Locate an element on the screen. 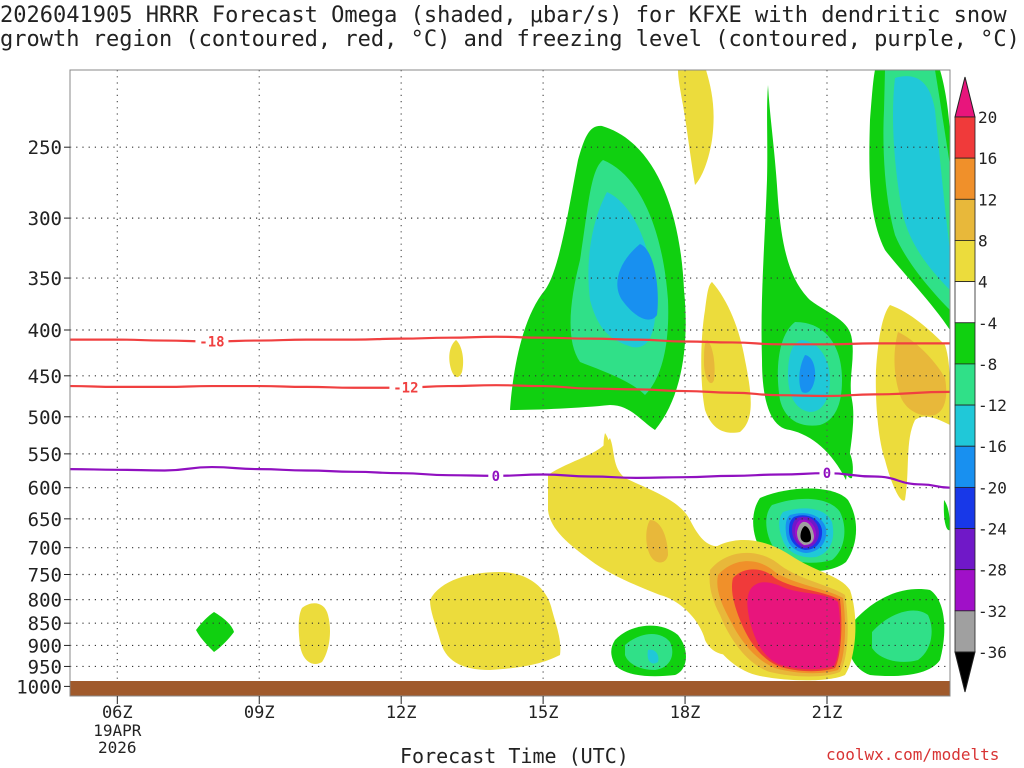 The width and height of the screenshot is (1024, 768). x-tick-sublabel-2026: 2026 is located at coordinates (117, 747).